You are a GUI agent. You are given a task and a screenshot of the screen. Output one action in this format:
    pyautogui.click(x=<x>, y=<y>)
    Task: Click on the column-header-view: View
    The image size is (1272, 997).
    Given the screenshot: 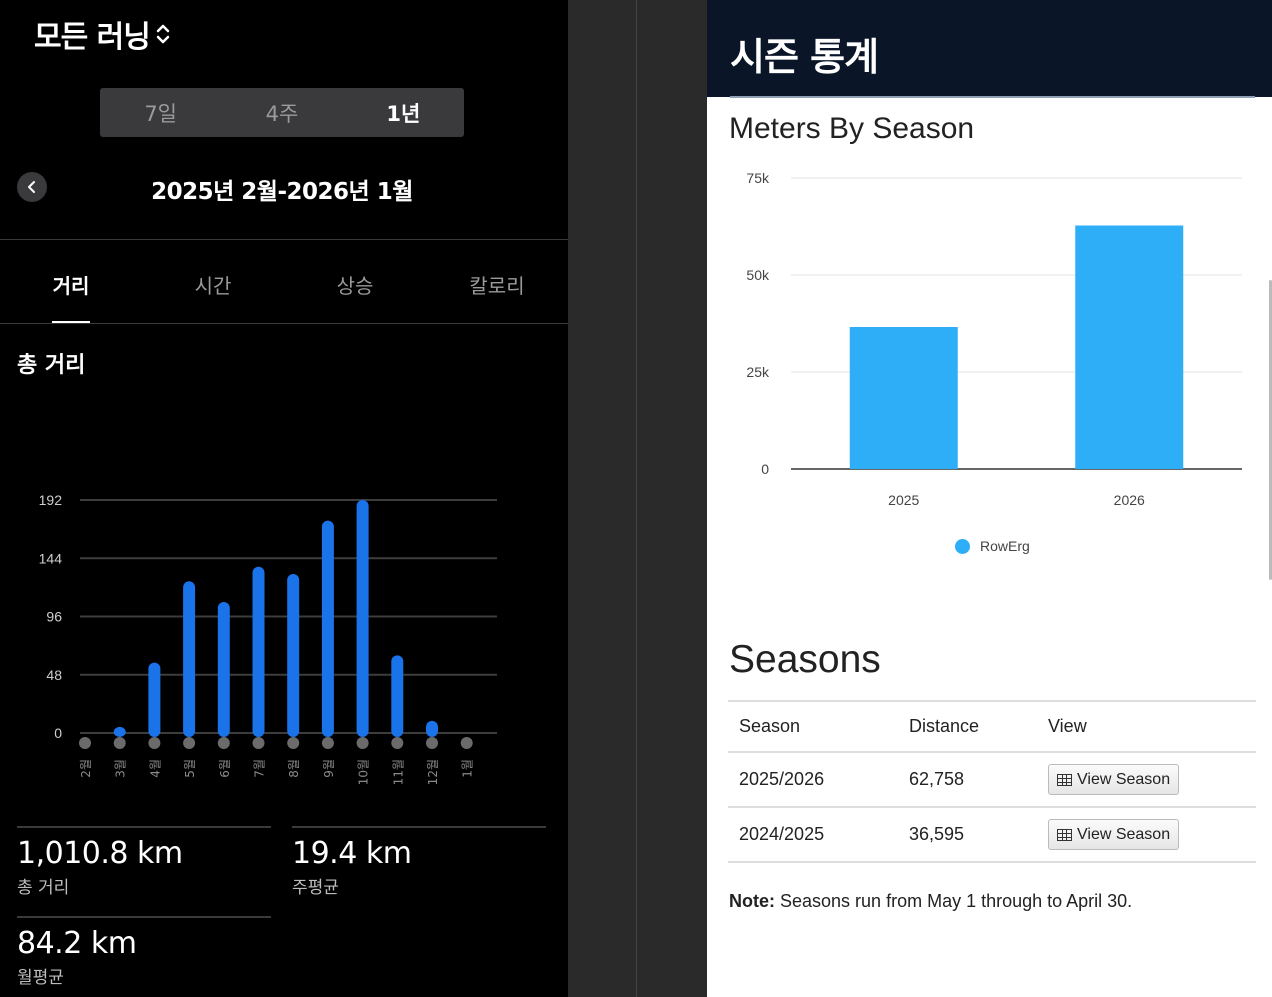 What is the action you would take?
    pyautogui.click(x=1146, y=726)
    